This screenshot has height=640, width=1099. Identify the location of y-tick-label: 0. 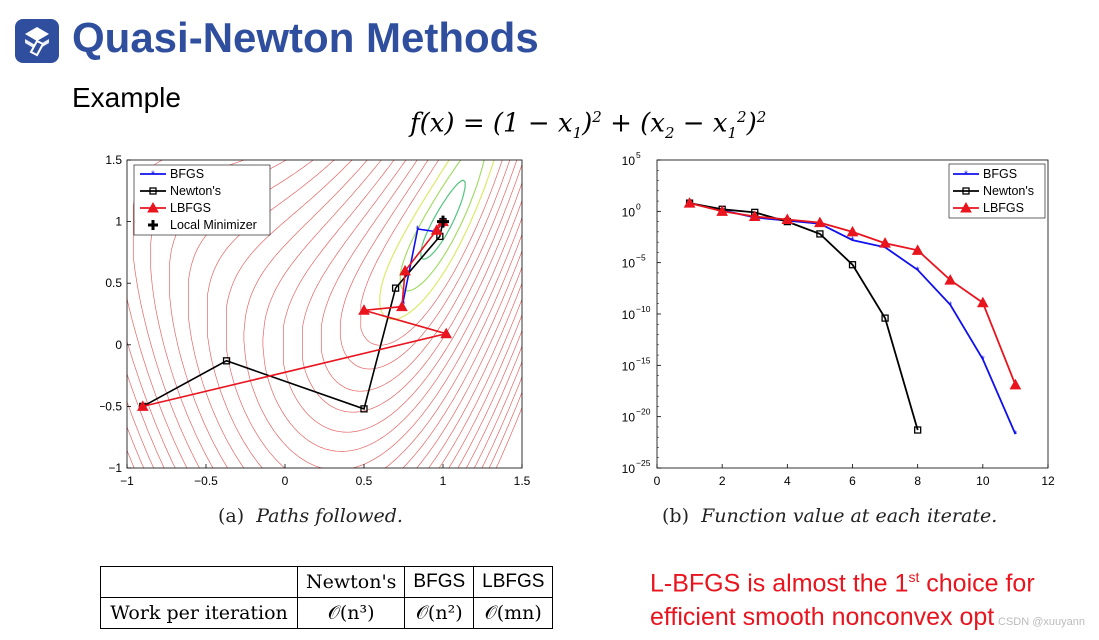
(118, 345).